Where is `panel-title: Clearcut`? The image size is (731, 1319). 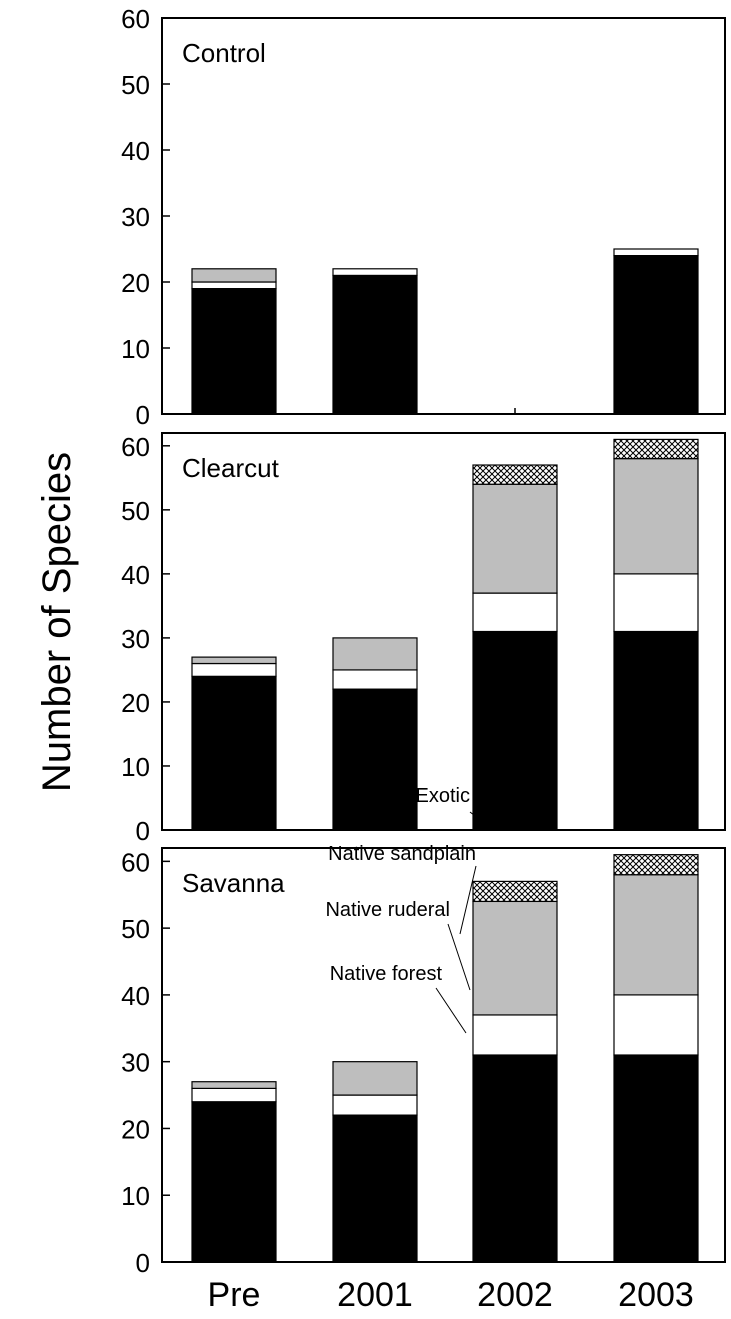 panel-title: Clearcut is located at coordinates (231, 468).